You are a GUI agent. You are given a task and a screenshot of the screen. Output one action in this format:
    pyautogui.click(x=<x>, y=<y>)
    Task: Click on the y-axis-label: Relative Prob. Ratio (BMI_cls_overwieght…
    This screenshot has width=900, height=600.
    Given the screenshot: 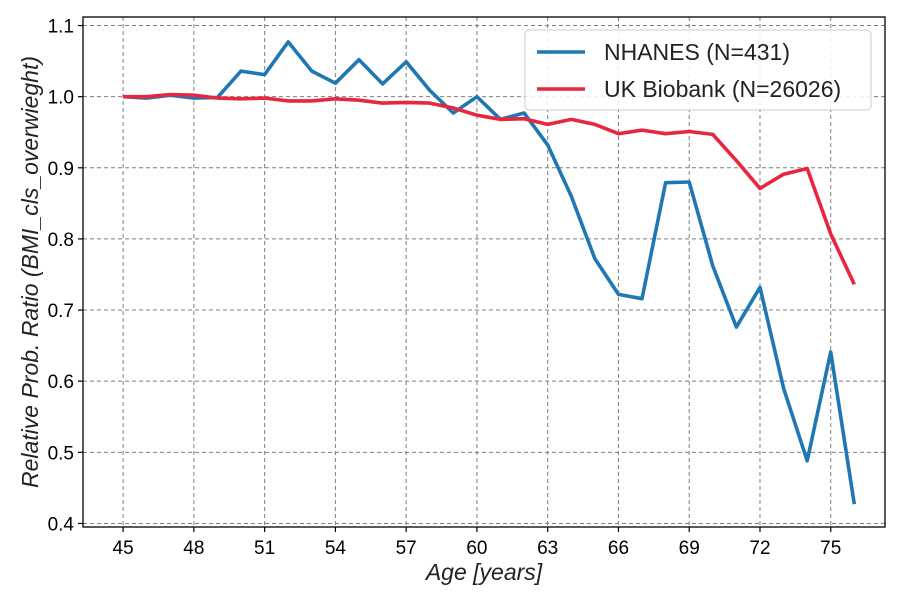 What is the action you would take?
    pyautogui.click(x=30, y=272)
    